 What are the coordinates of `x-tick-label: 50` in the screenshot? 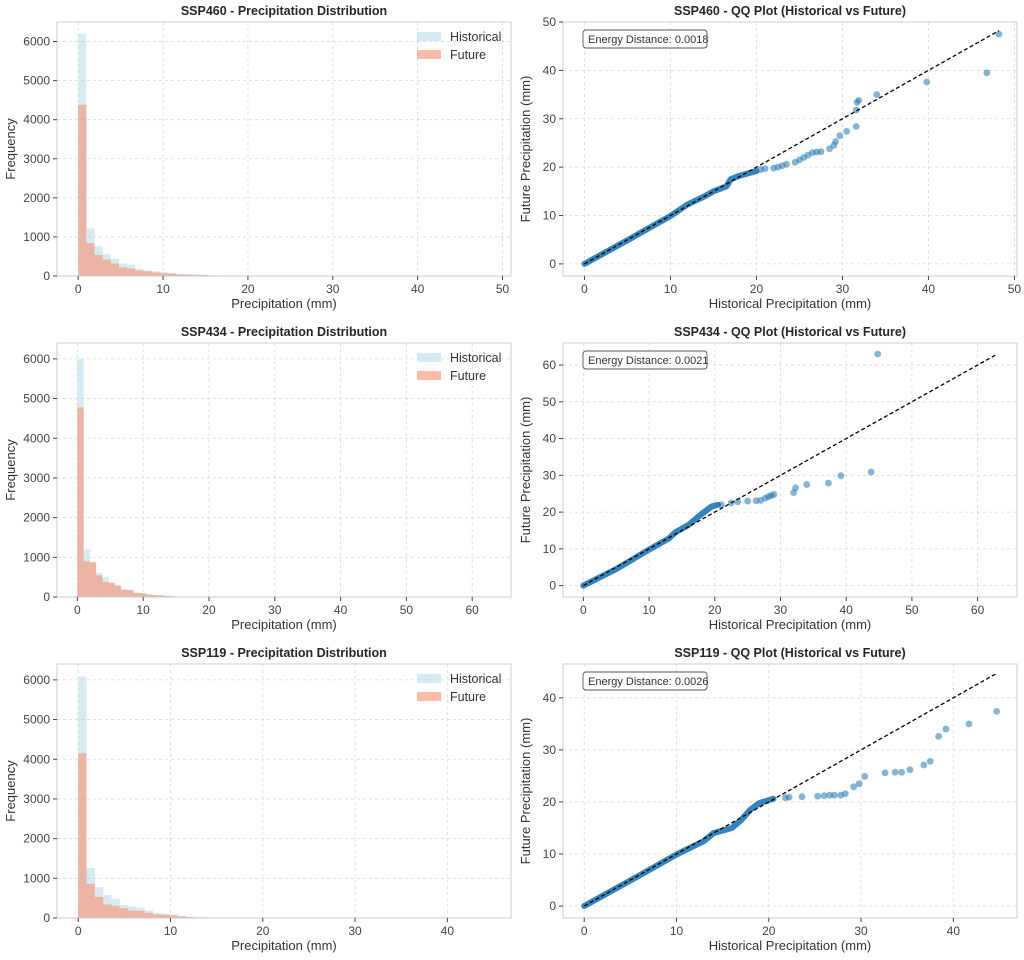 It's located at (1015, 289).